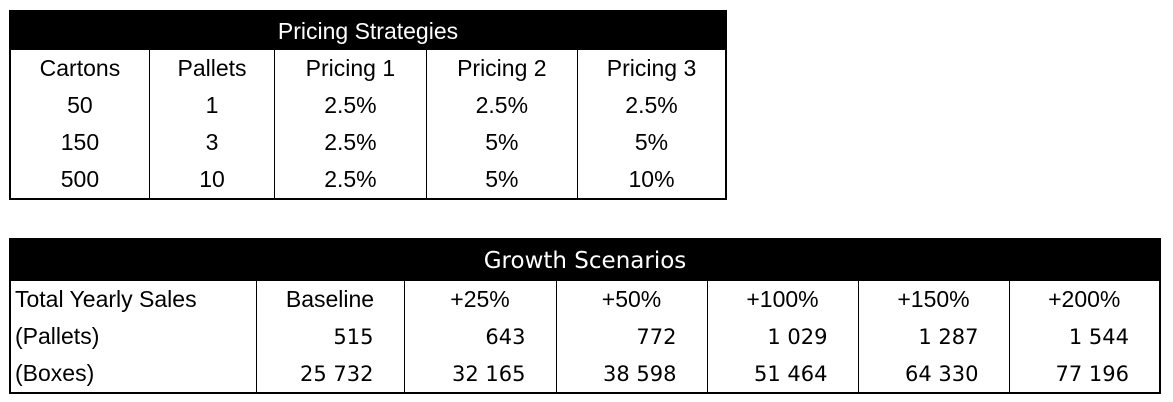 Image resolution: width=1173 pixels, height=402 pixels. What do you see at coordinates (479, 336) in the screenshot?
I see `table-cell: 643` at bounding box center [479, 336].